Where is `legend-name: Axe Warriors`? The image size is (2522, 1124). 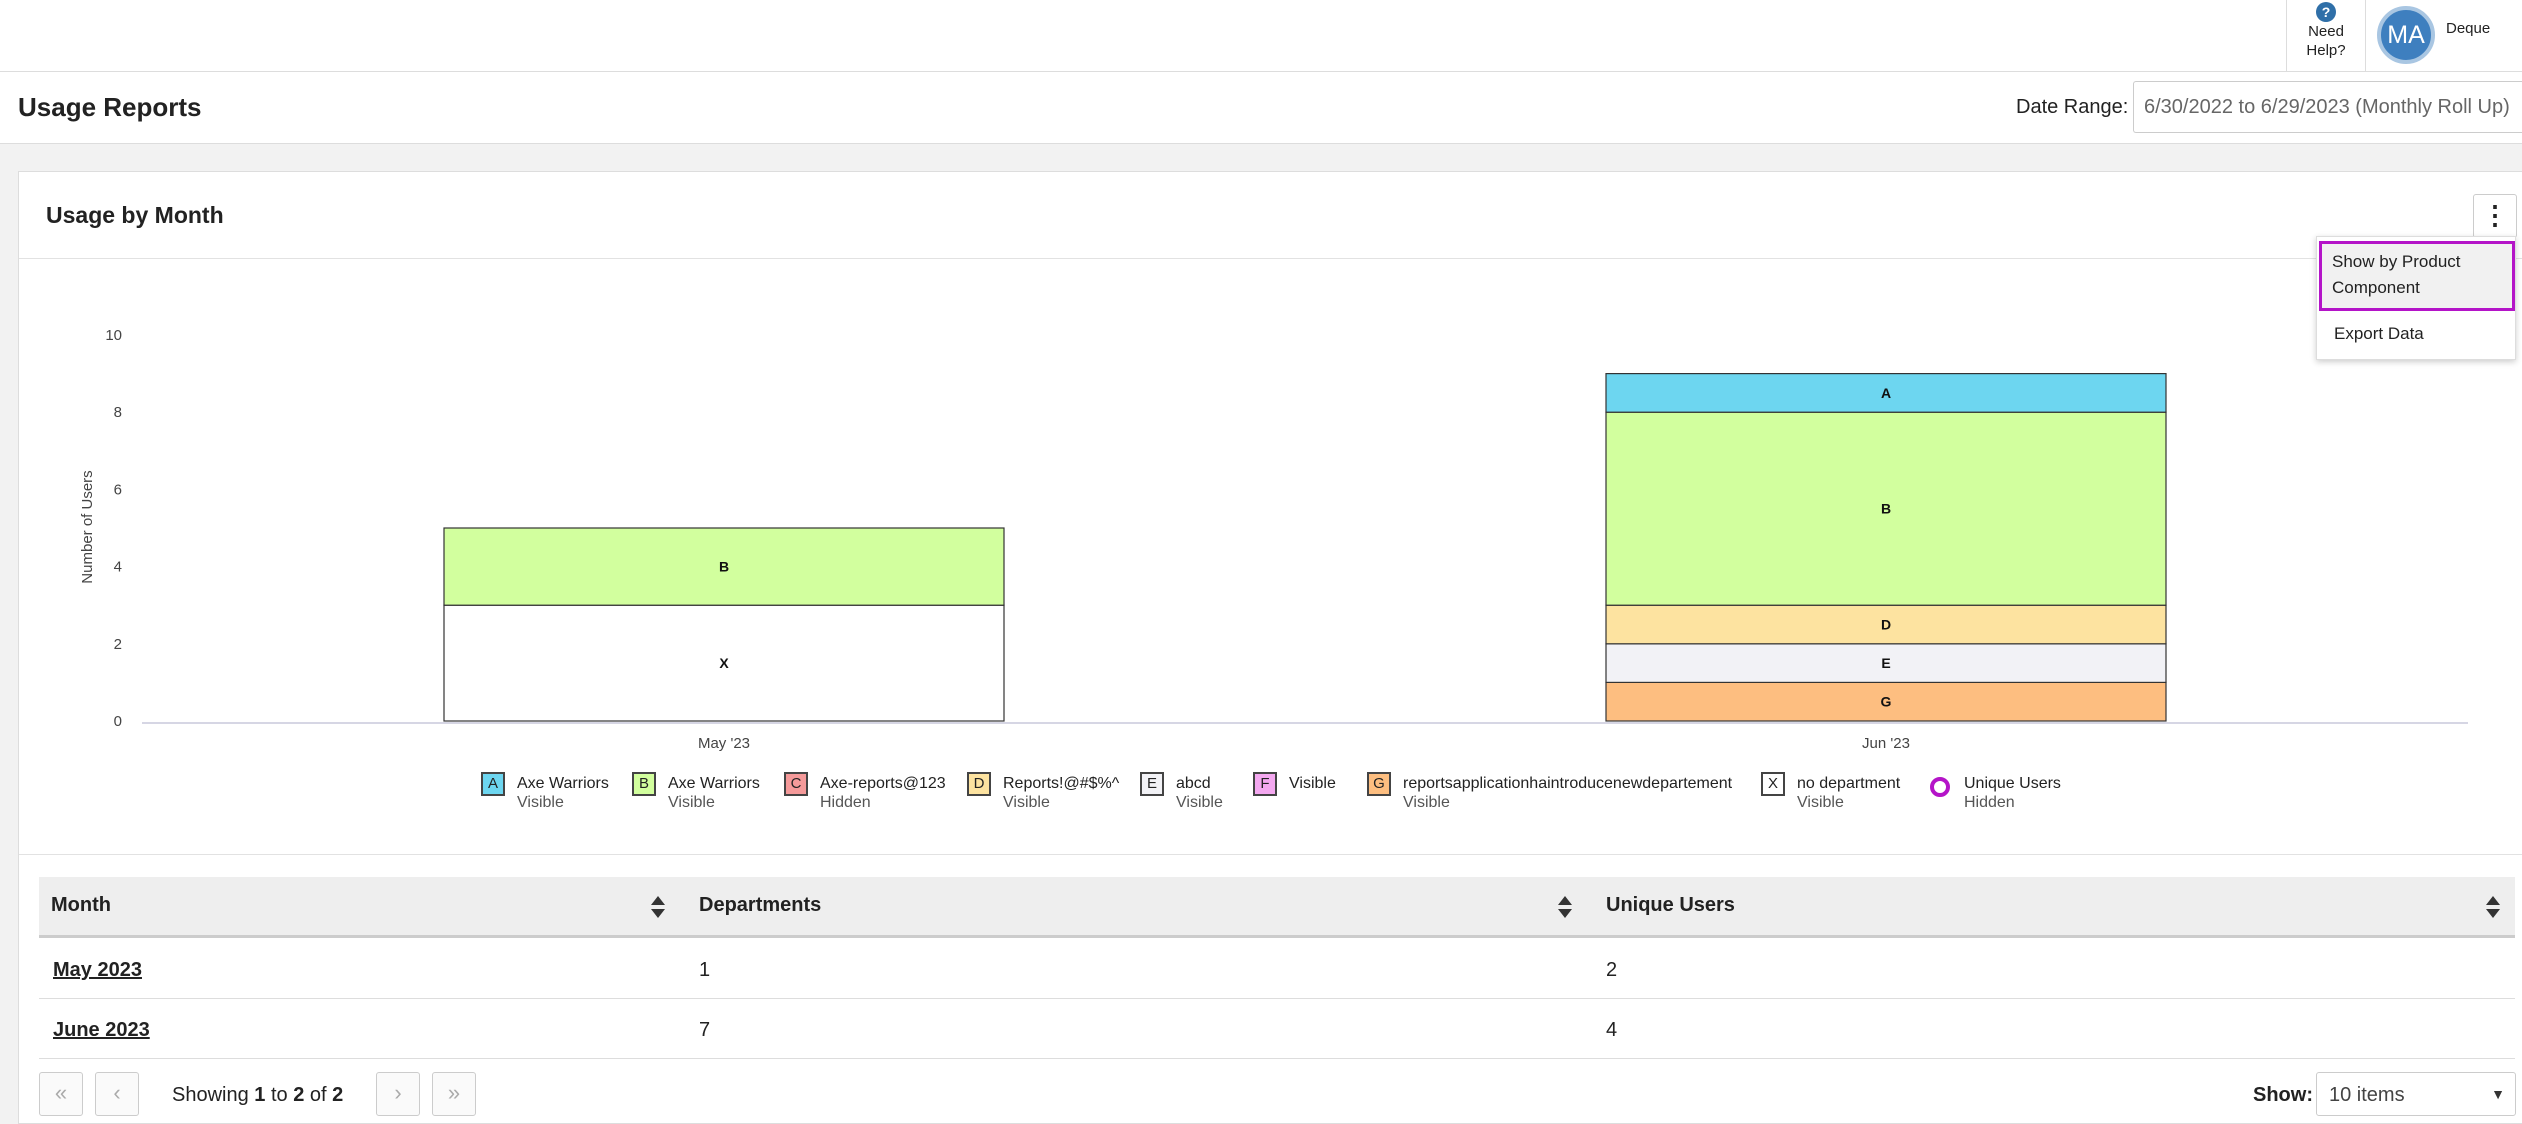 legend-name: Axe Warriors is located at coordinates (563, 783).